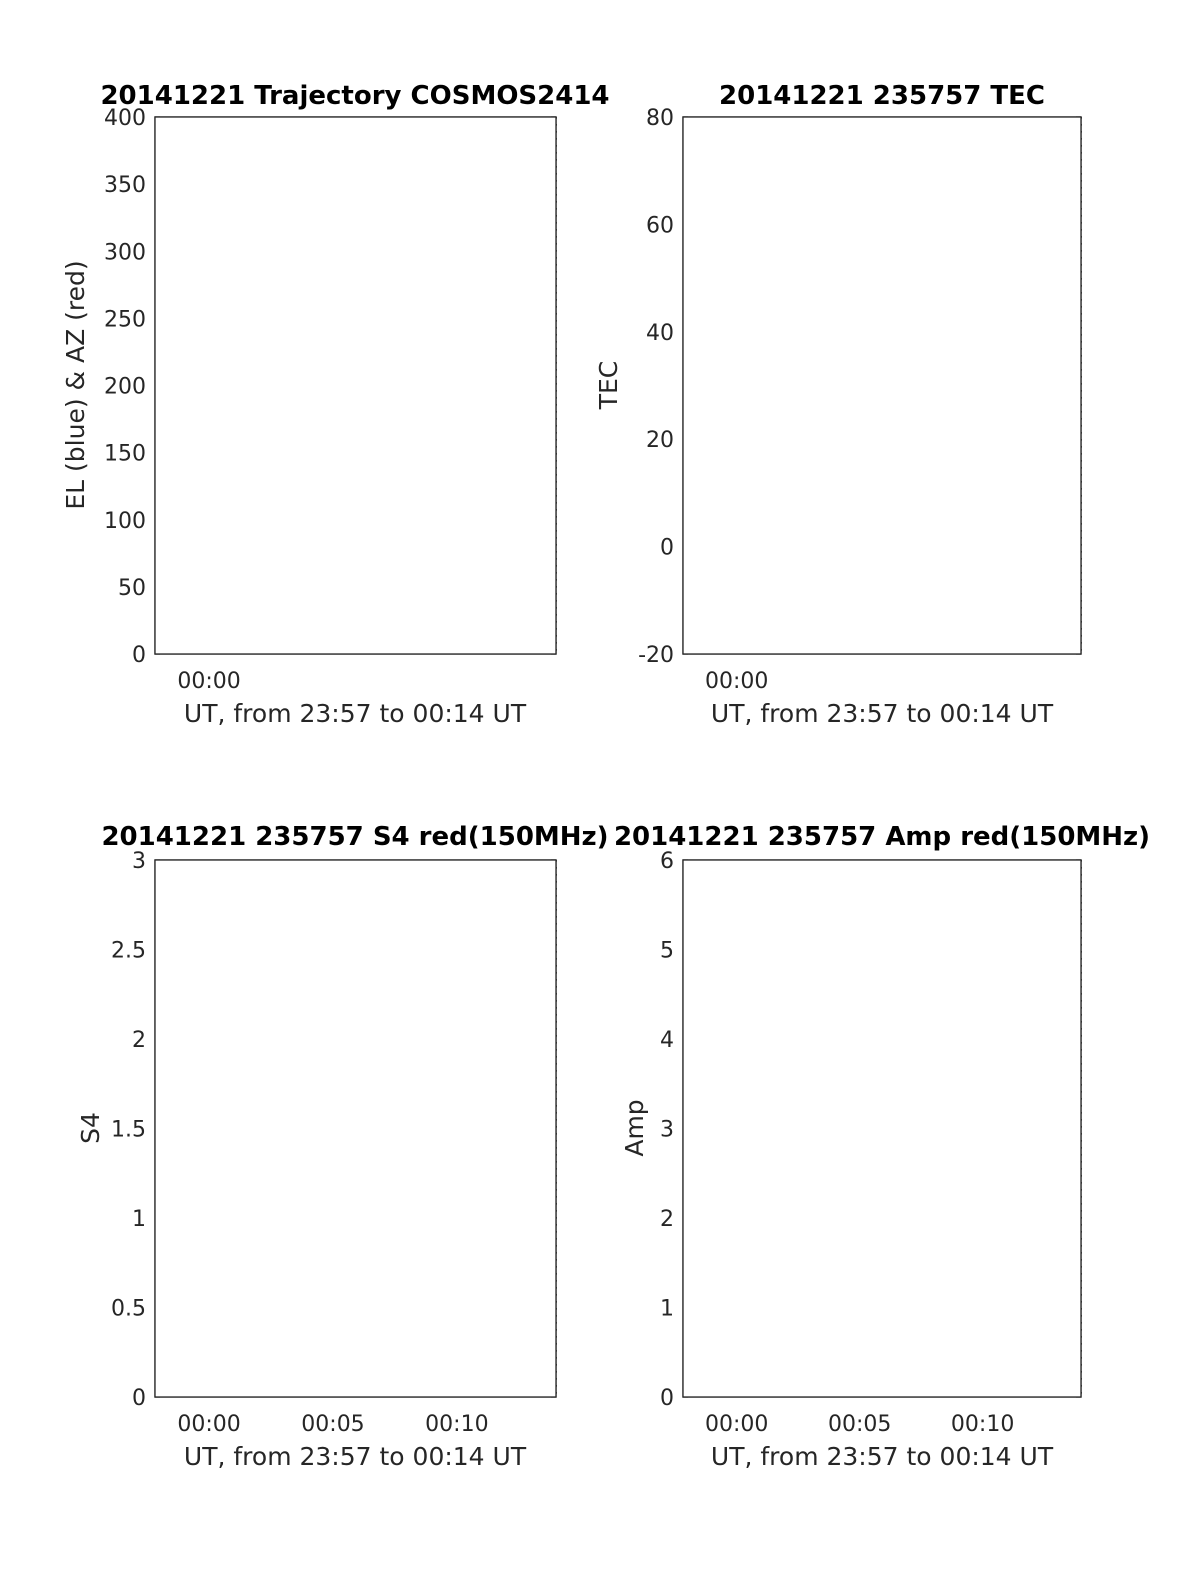  Describe the element at coordinates (90, 1128) in the screenshot. I see `s4-ylabel: S4` at that location.